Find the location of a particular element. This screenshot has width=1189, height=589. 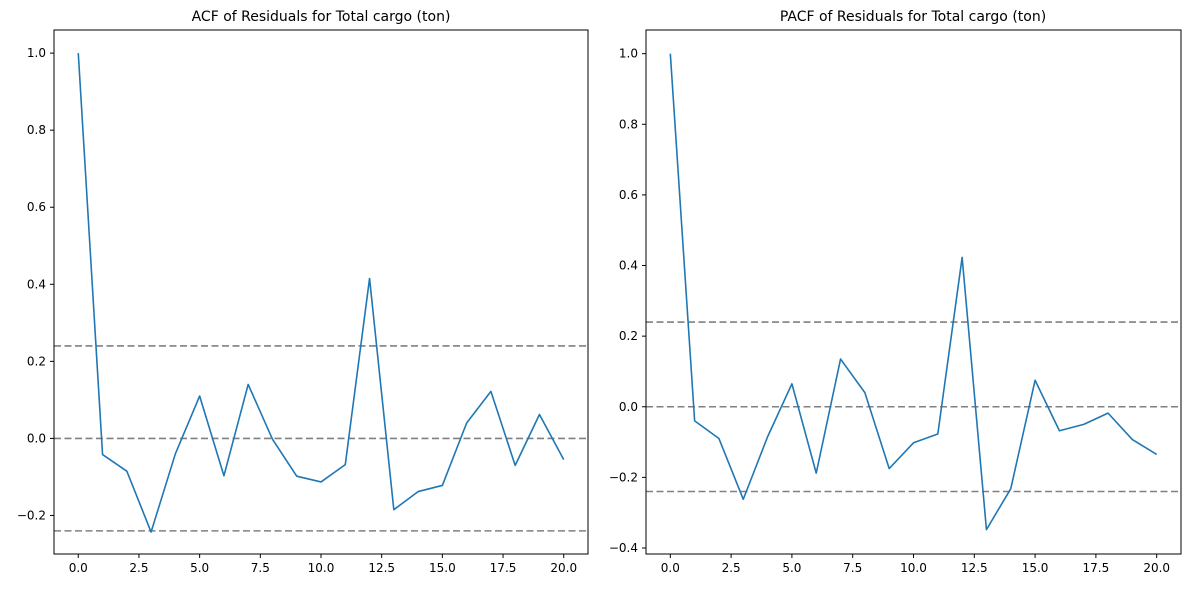

acf-x-tick-label: 20.0 is located at coordinates (563, 568).